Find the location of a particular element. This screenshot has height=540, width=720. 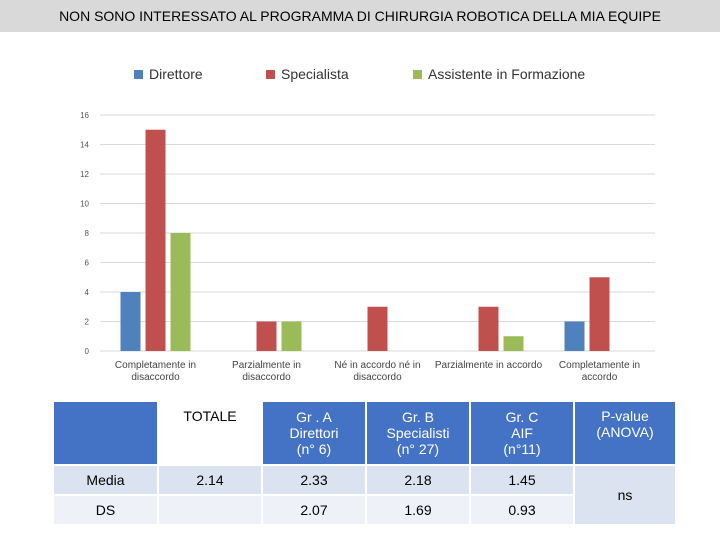

table-header-pvalue: P-value (ANOVA) is located at coordinates (625, 433).